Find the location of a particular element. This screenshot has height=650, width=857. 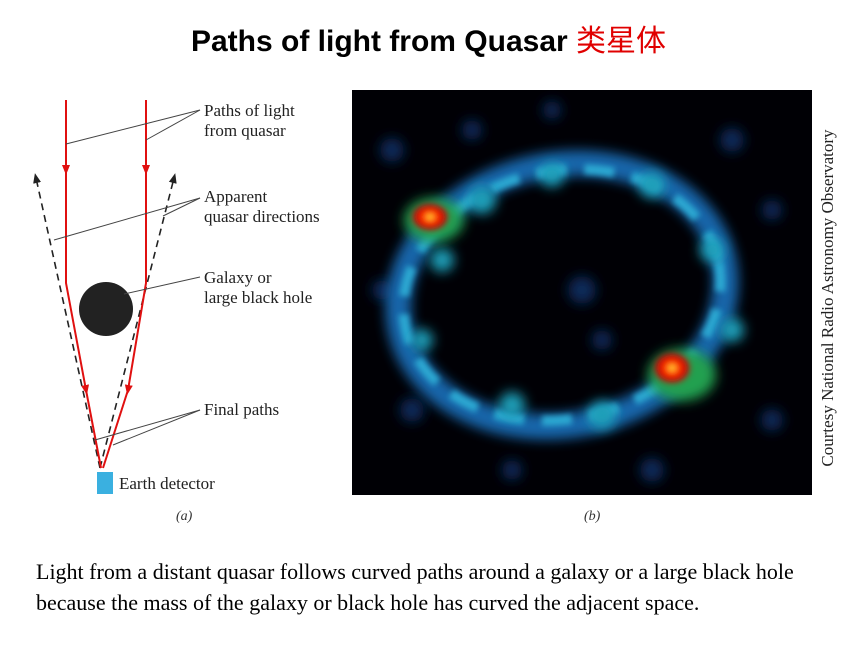

hotspot-lower-right is located at coordinates (672, 368).